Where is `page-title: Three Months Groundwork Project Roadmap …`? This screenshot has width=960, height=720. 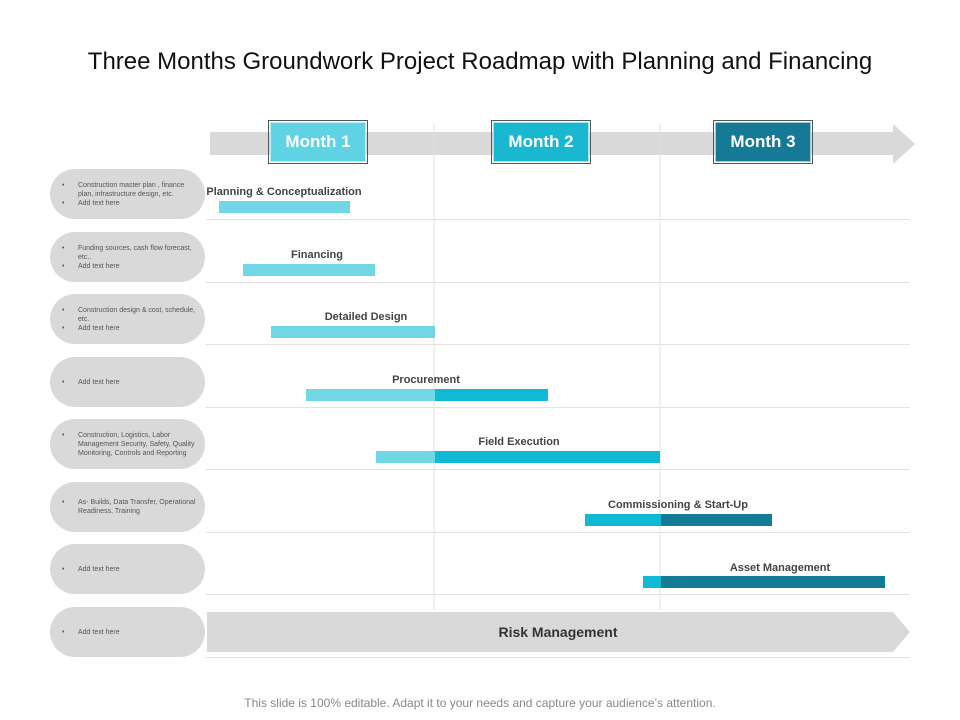 page-title: Three Months Groundwork Project Roadmap … is located at coordinates (480, 61).